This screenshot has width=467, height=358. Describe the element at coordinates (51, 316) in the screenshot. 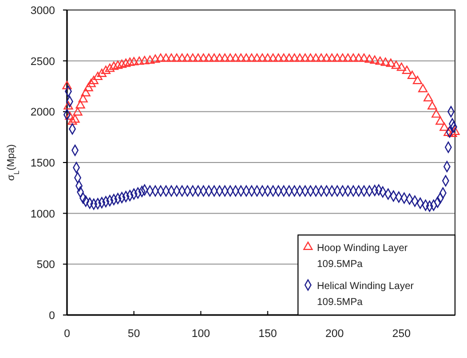

I see `y-tick-label: 0` at that location.